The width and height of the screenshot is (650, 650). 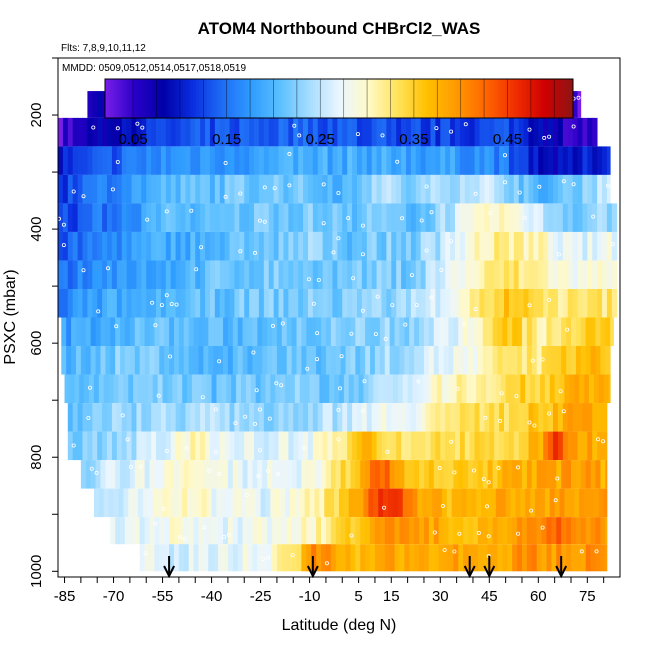 I want to click on flight-arrow, so click(x=169, y=567).